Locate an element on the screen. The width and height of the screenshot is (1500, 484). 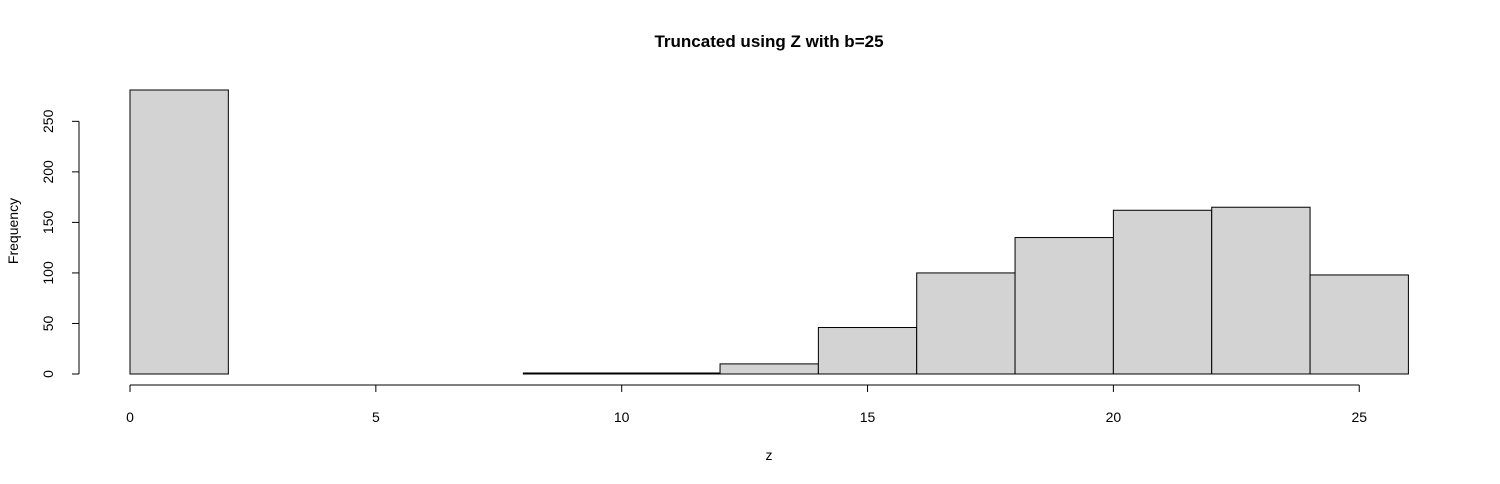
y-tick-label: 250 is located at coordinates (48, 121).